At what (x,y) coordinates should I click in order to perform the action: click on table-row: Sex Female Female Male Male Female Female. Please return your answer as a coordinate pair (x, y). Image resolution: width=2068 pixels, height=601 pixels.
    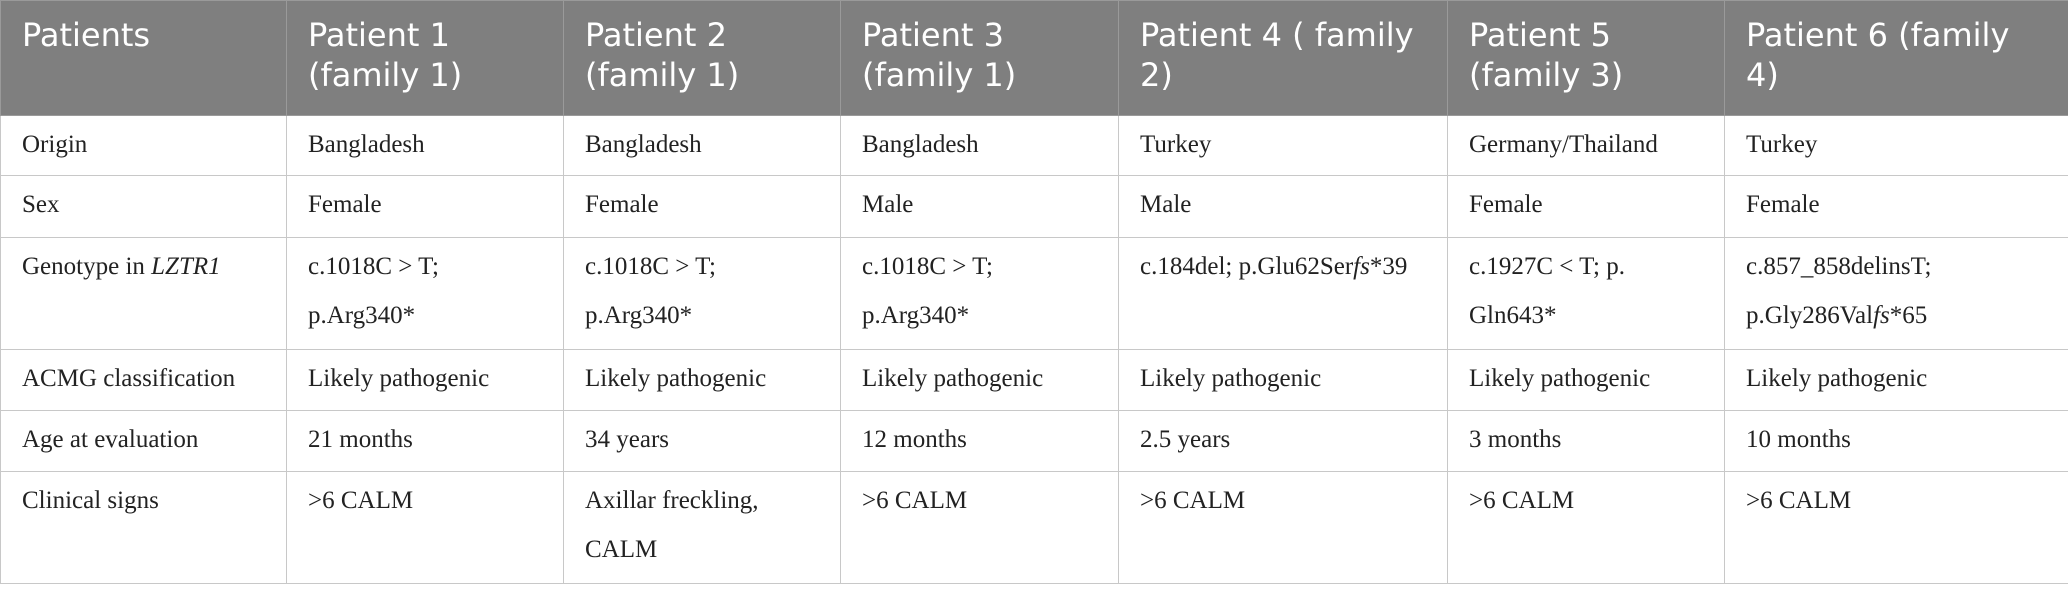
    Looking at the image, I should click on (1034, 206).